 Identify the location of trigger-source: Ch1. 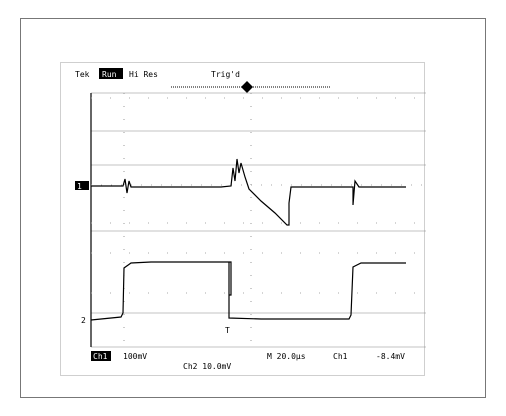
(340, 356).